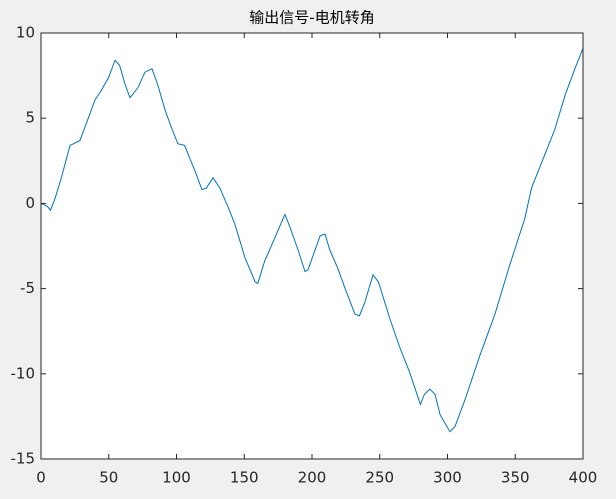  What do you see at coordinates (108, 478) in the screenshot?
I see `x-tick-label: 50` at bounding box center [108, 478].